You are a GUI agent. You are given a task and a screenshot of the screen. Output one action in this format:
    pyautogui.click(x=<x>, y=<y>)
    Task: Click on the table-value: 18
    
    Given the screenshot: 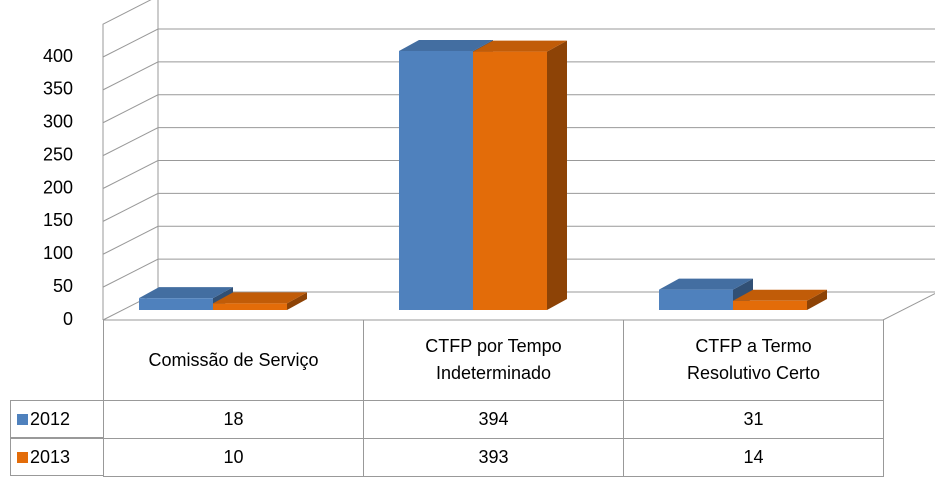 What is the action you would take?
    pyautogui.click(x=233, y=419)
    